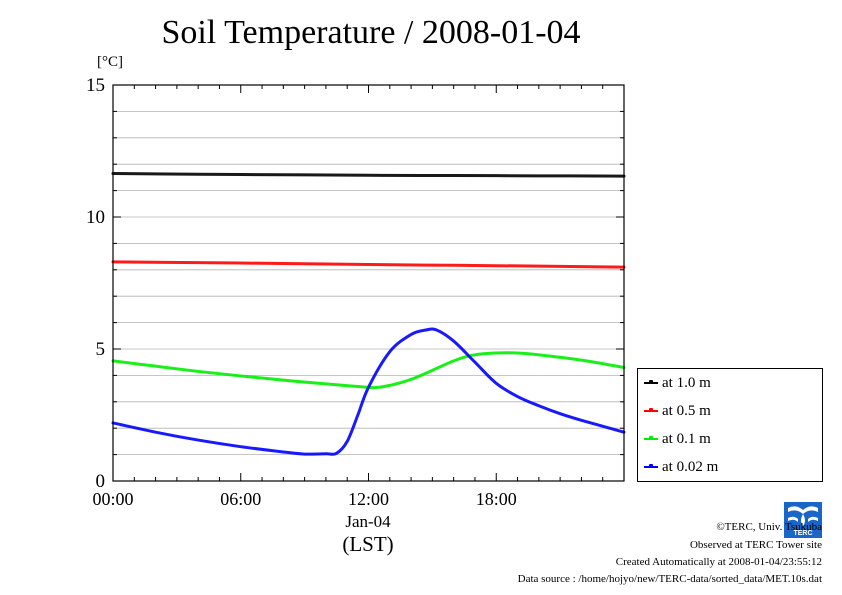 The image size is (842, 595). Describe the element at coordinates (686, 438) in the screenshot. I see `legend-label-01m: at 0.1 m` at that location.